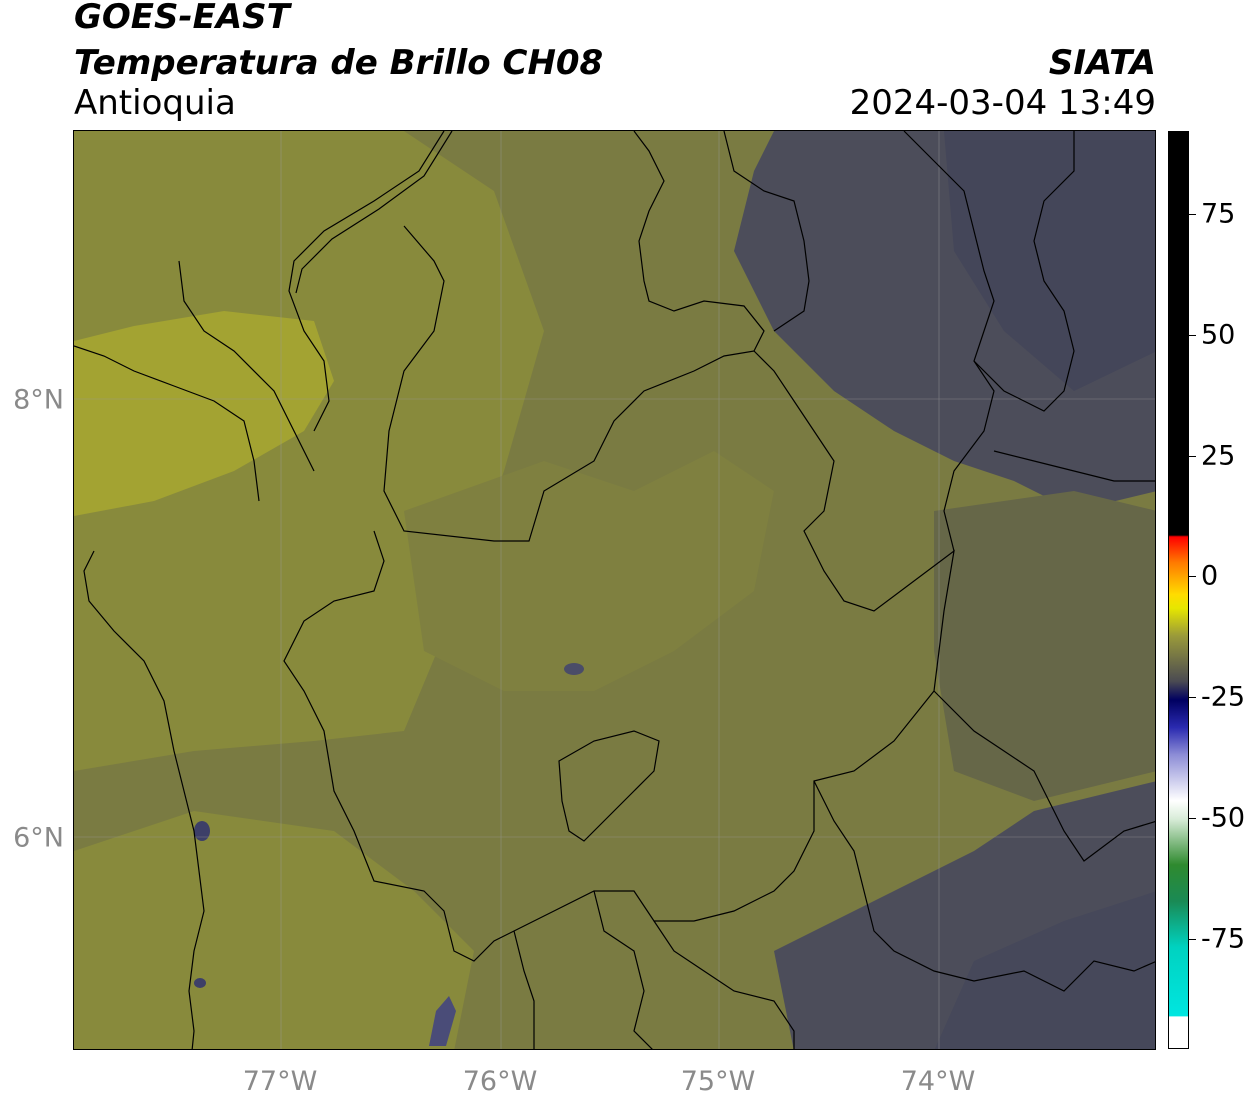 This screenshot has height=1099, width=1252. What do you see at coordinates (1223, 697) in the screenshot?
I see `colorbar-label-minus25: -25` at bounding box center [1223, 697].